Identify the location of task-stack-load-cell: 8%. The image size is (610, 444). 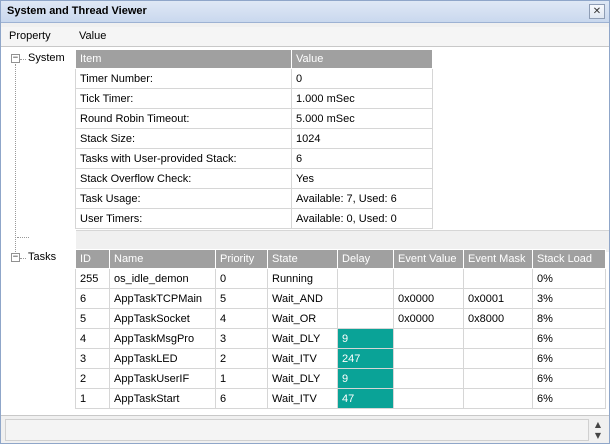
(569, 318).